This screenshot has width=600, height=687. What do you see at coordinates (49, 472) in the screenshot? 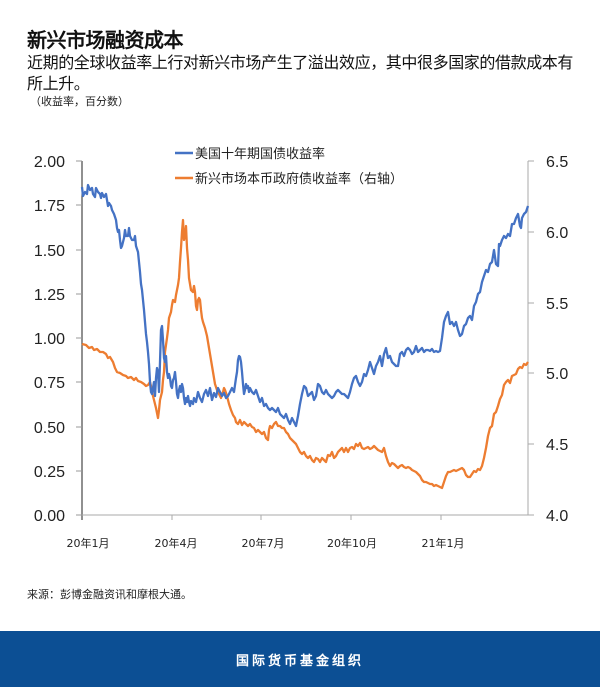
I see `left-tick-label: 0.25` at bounding box center [49, 472].